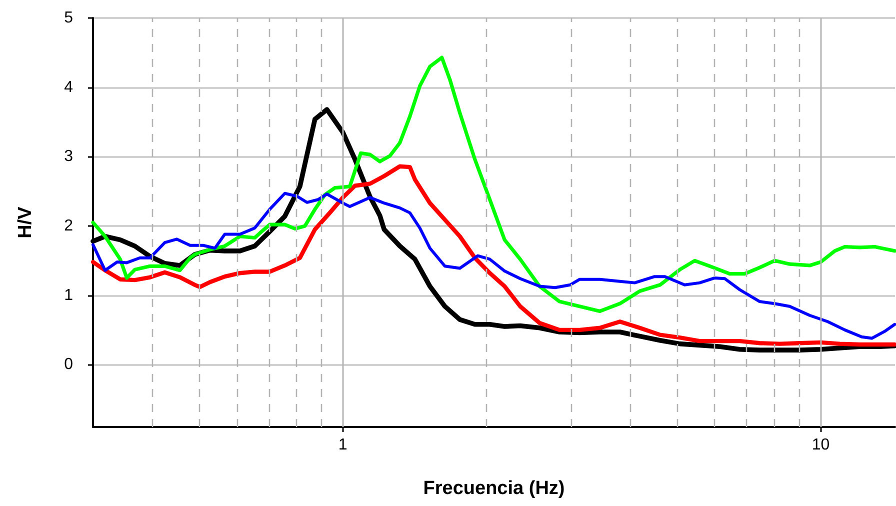  What do you see at coordinates (69, 225) in the screenshot?
I see `y-tick-label: 2` at bounding box center [69, 225].